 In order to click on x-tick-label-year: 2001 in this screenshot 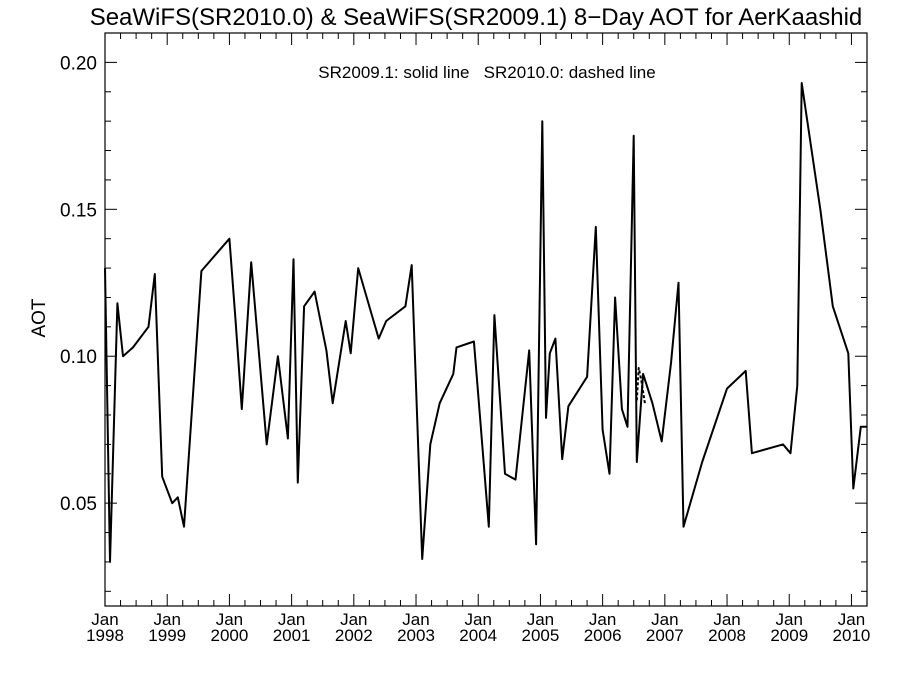, I will do `click(292, 635)`.